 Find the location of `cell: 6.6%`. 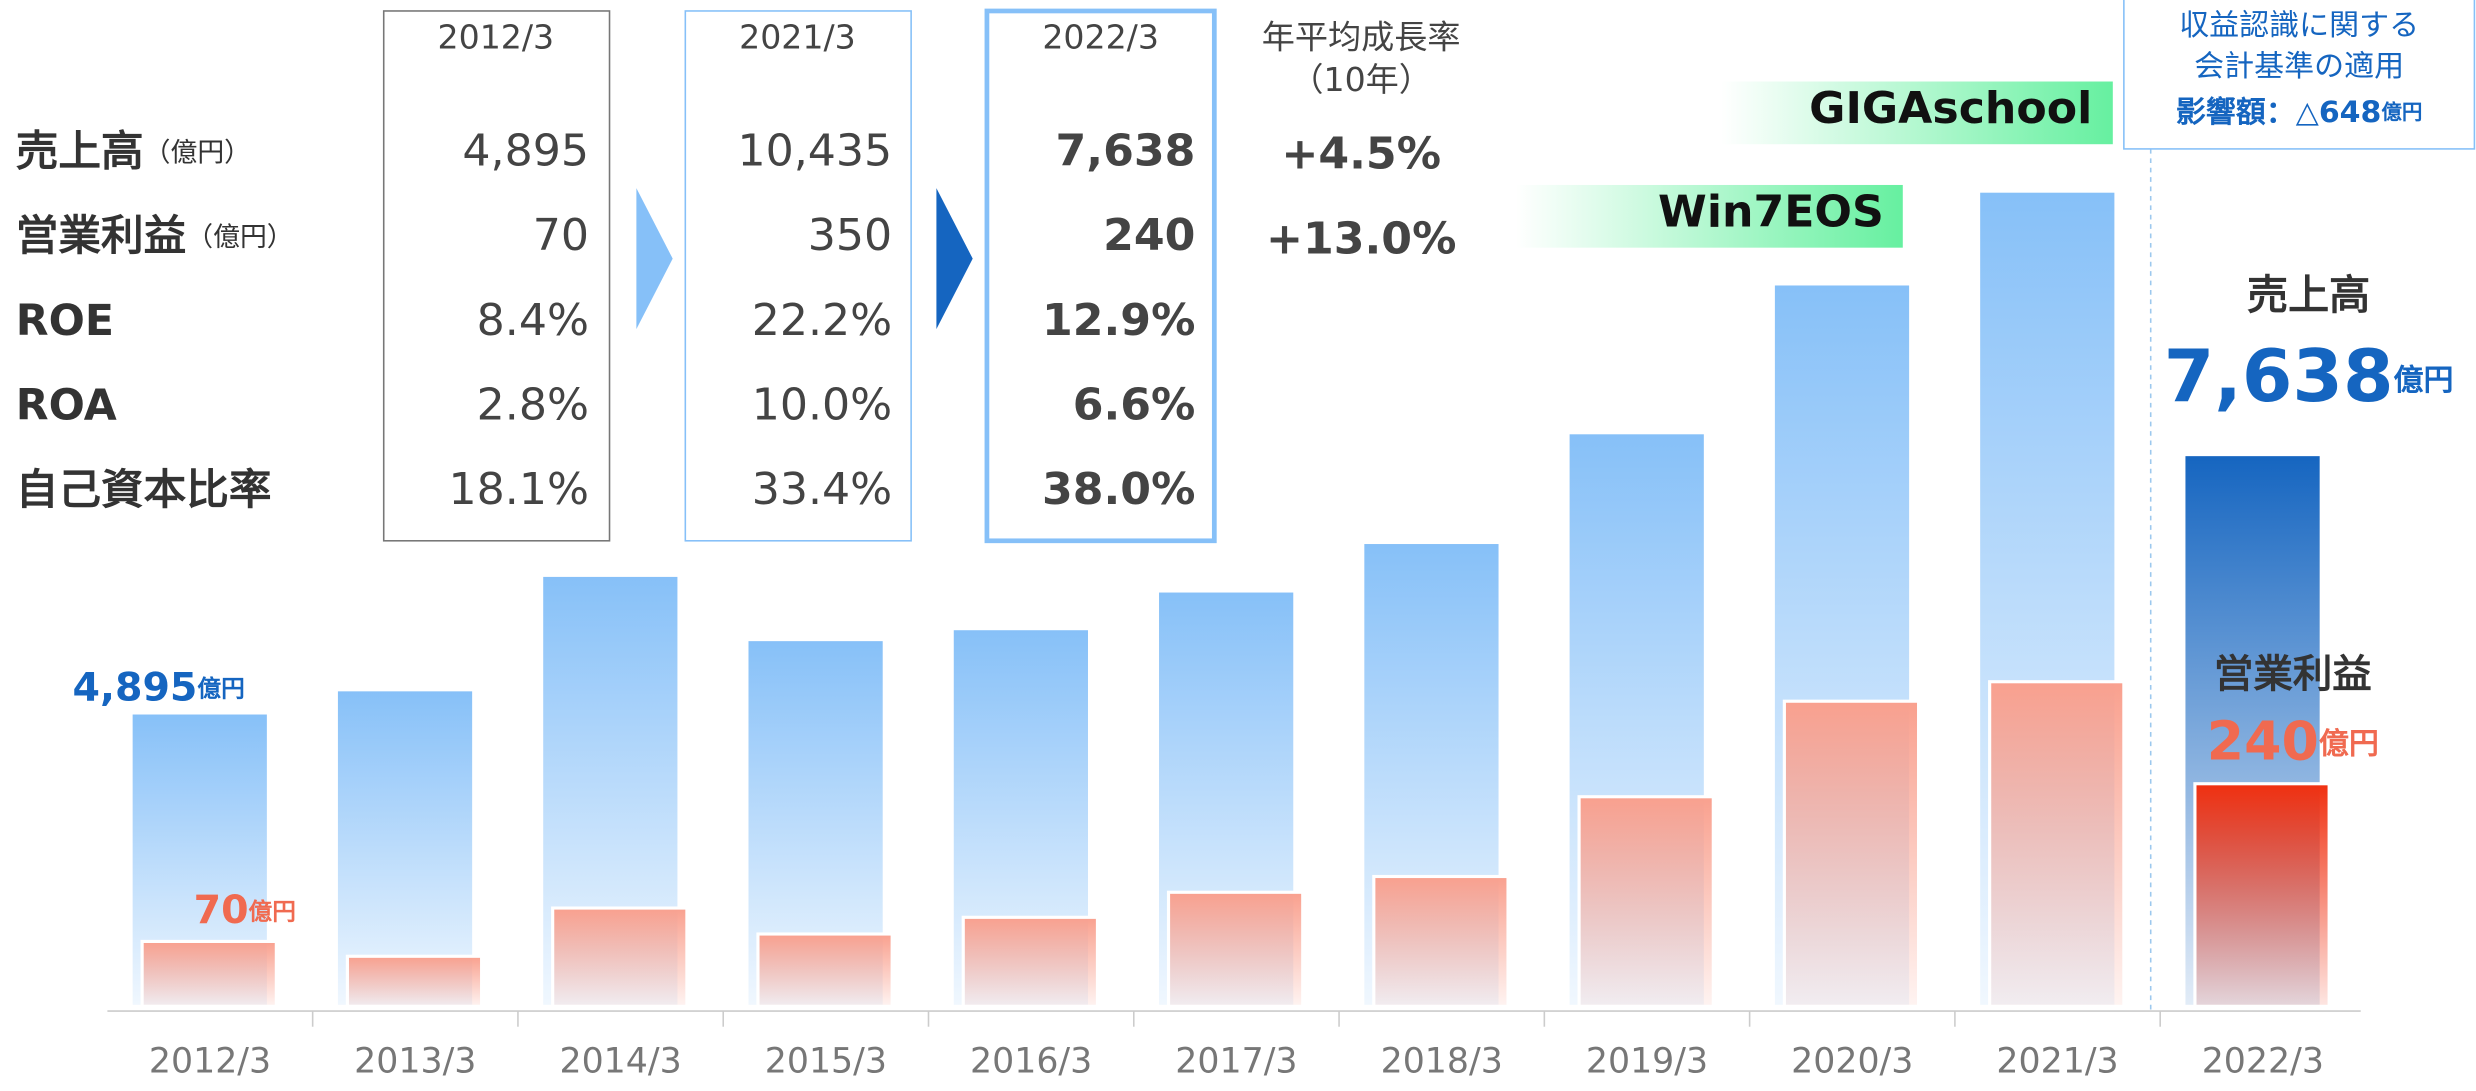

cell: 6.6% is located at coordinates (1134, 405).